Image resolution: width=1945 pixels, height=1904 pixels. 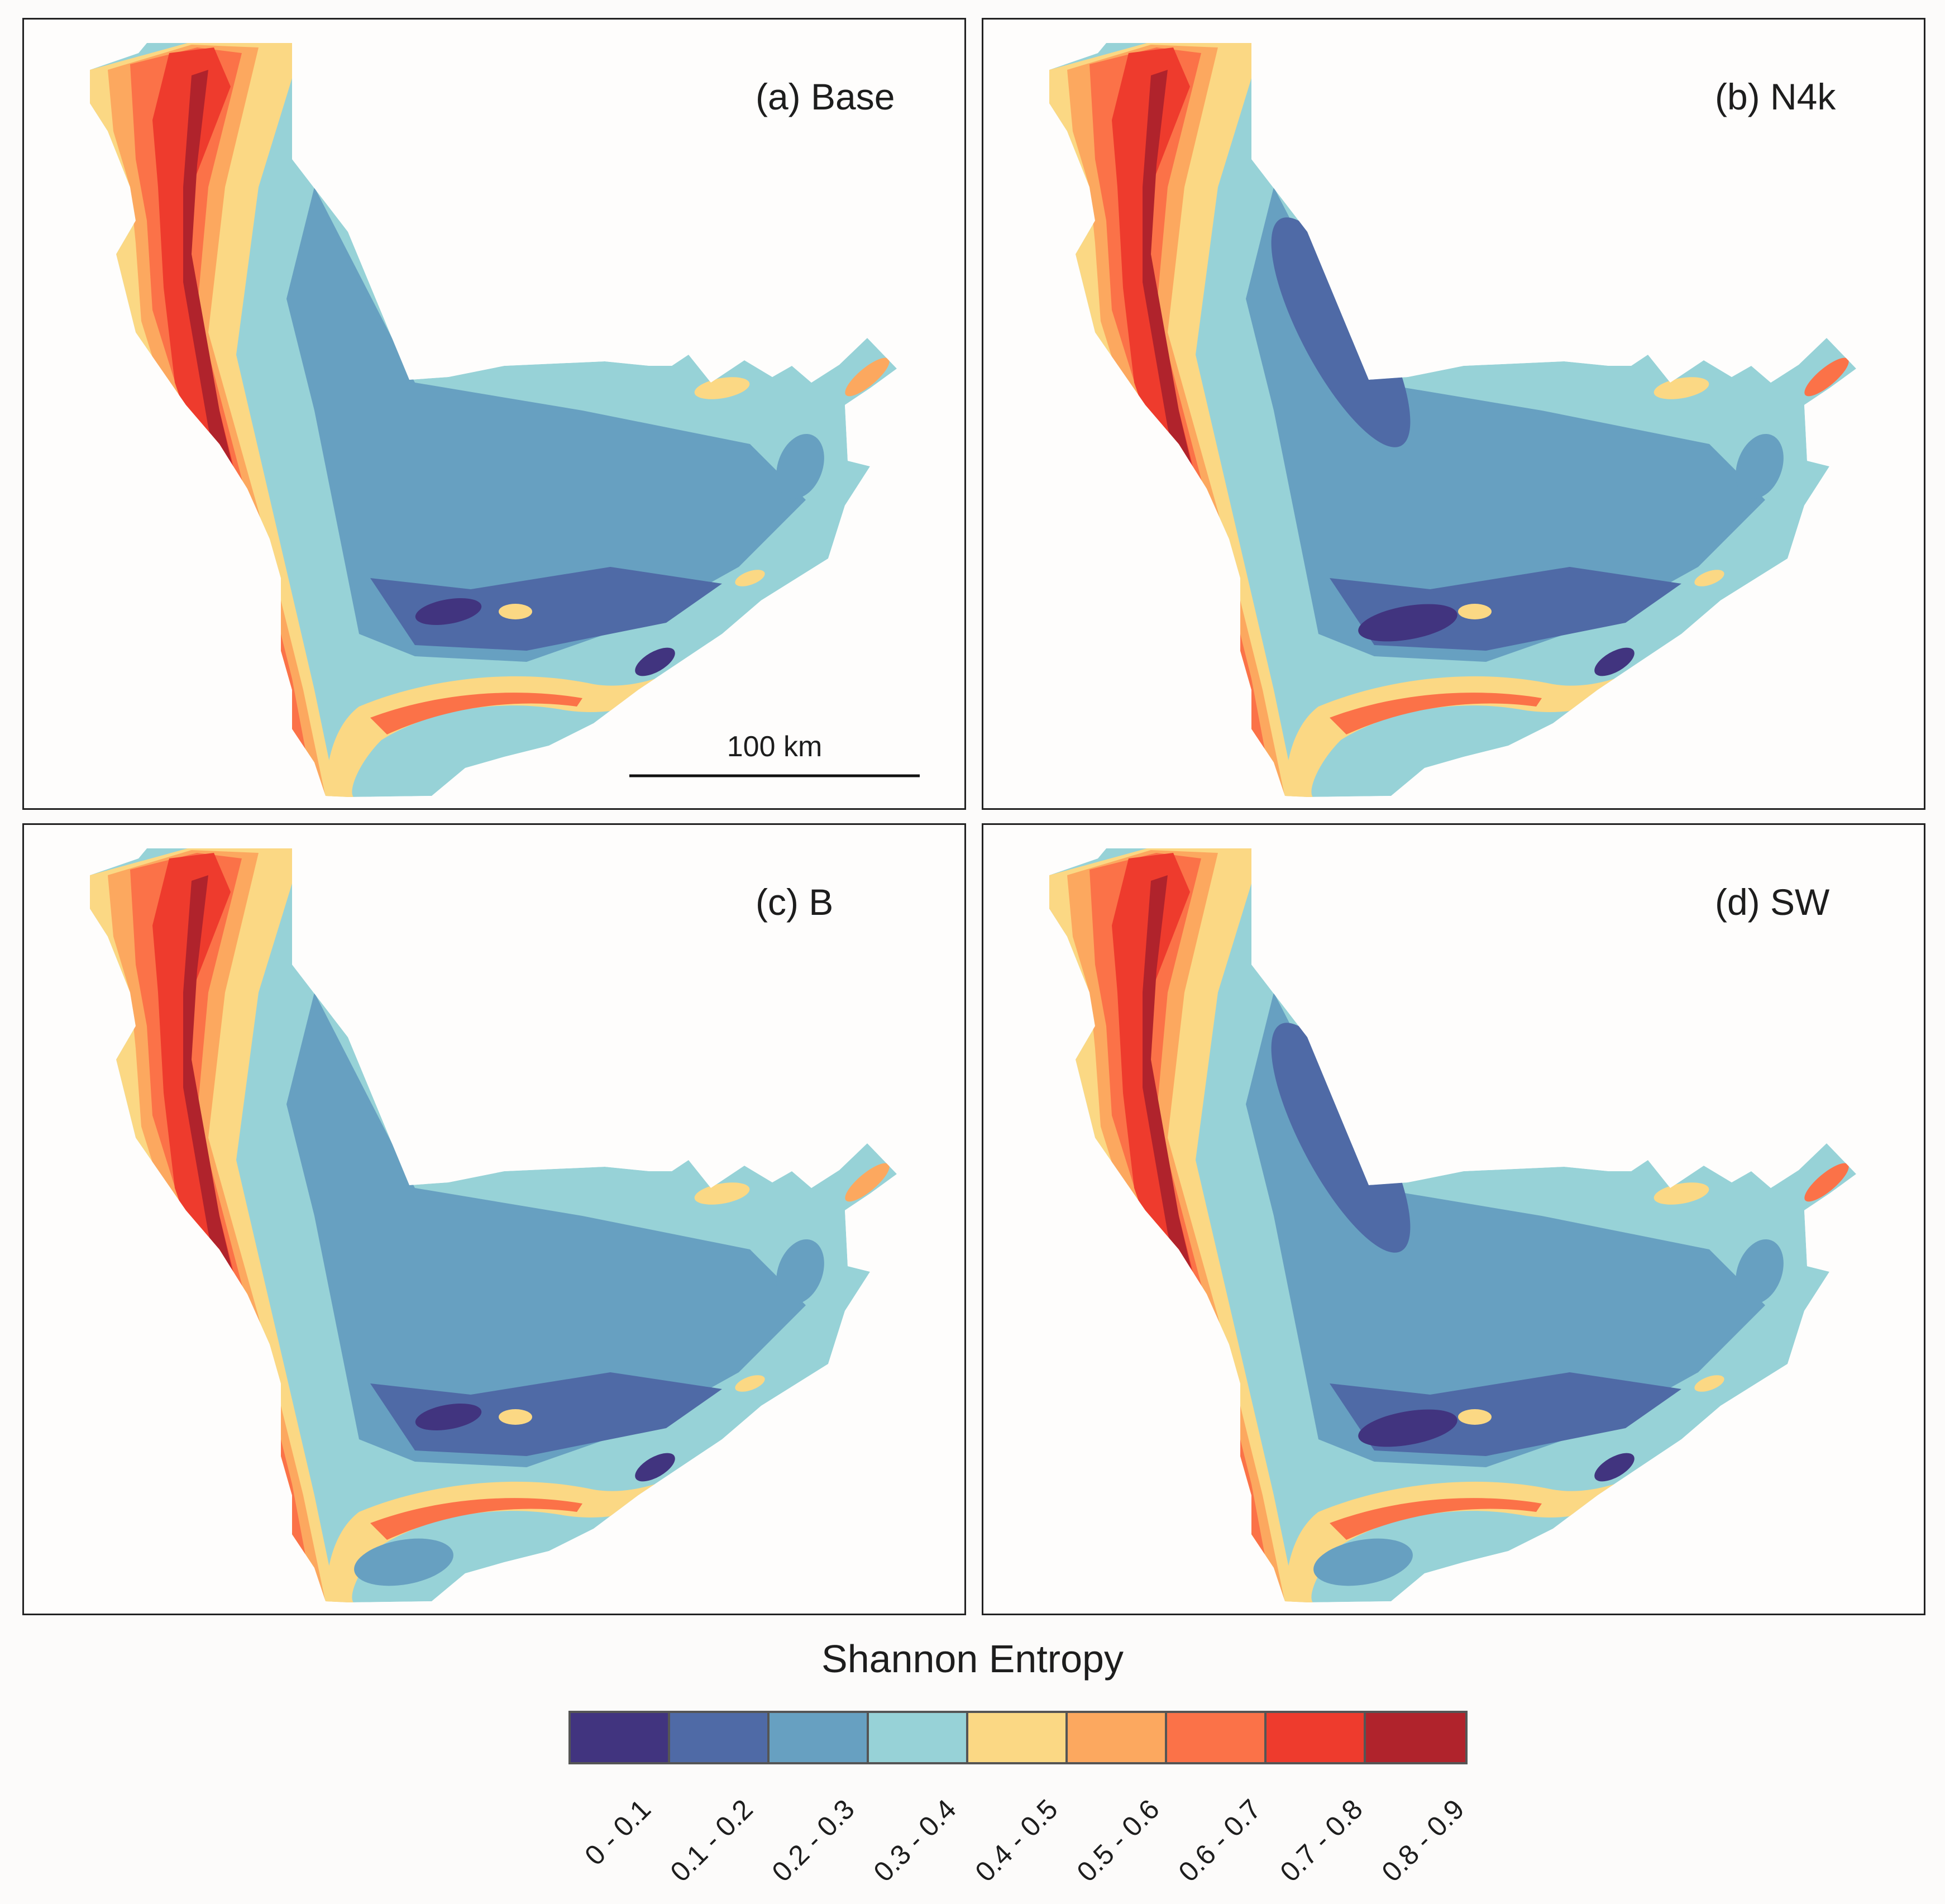 I want to click on legend-color-bar, so click(x=1018, y=1737).